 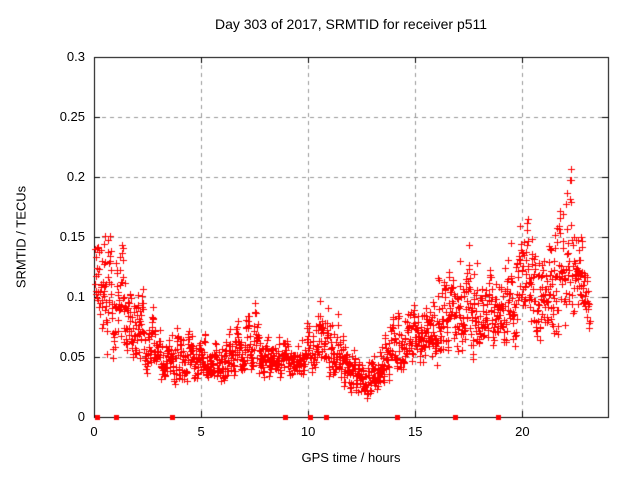 What do you see at coordinates (72, 236) in the screenshot?
I see `y-tick-label: 0.15` at bounding box center [72, 236].